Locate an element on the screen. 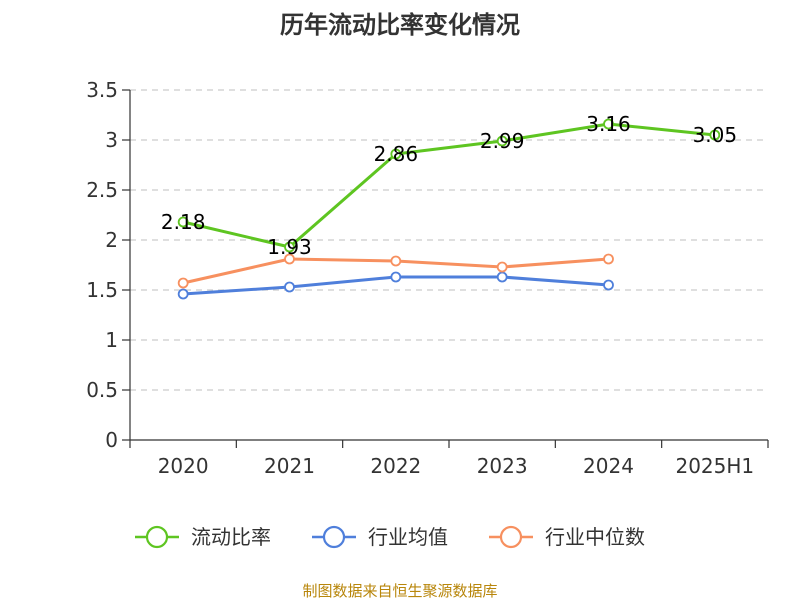 The image size is (800, 600). legend-item: 流动比率 is located at coordinates (203, 537).